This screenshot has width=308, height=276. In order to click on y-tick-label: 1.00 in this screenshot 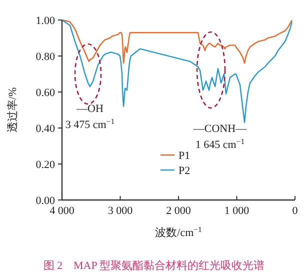, I will do `click(46, 21)`.